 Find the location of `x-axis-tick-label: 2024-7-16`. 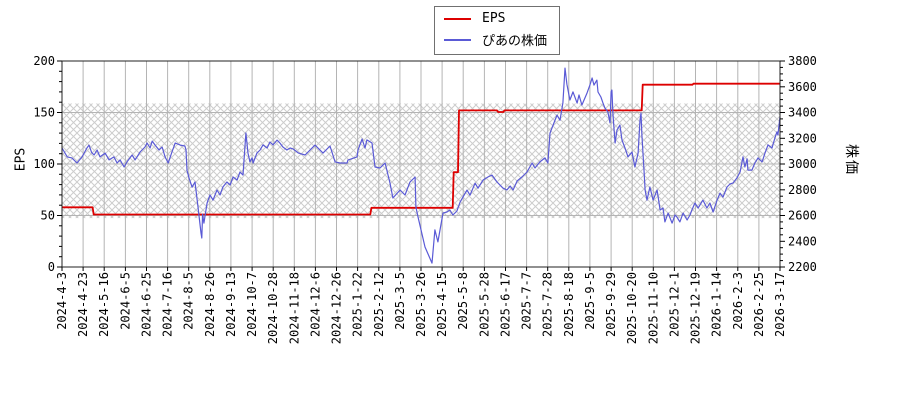

x-axis-tick-label: 2024-7-16 is located at coordinates (168, 304).